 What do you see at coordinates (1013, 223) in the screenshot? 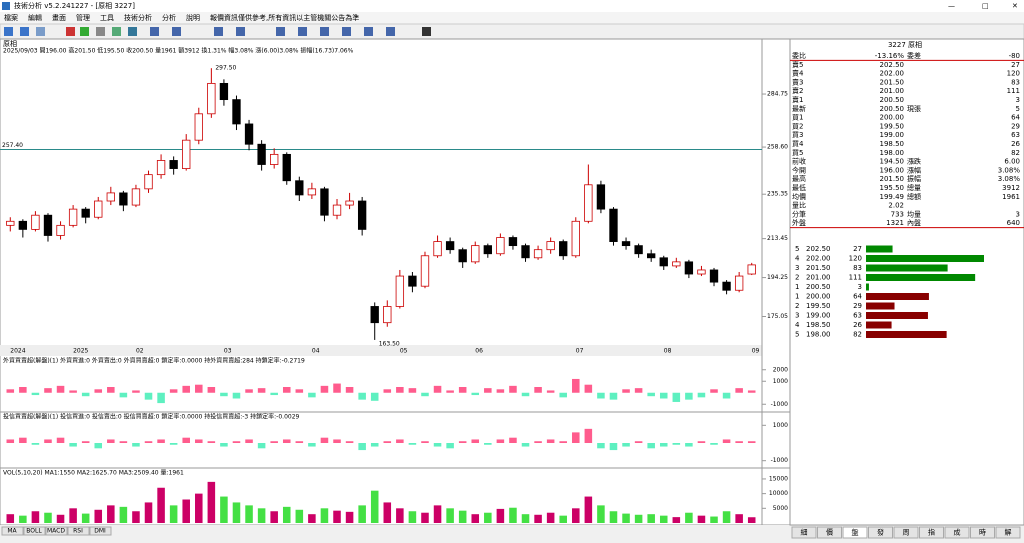
I see `quote-value: 640` at bounding box center [1013, 223].